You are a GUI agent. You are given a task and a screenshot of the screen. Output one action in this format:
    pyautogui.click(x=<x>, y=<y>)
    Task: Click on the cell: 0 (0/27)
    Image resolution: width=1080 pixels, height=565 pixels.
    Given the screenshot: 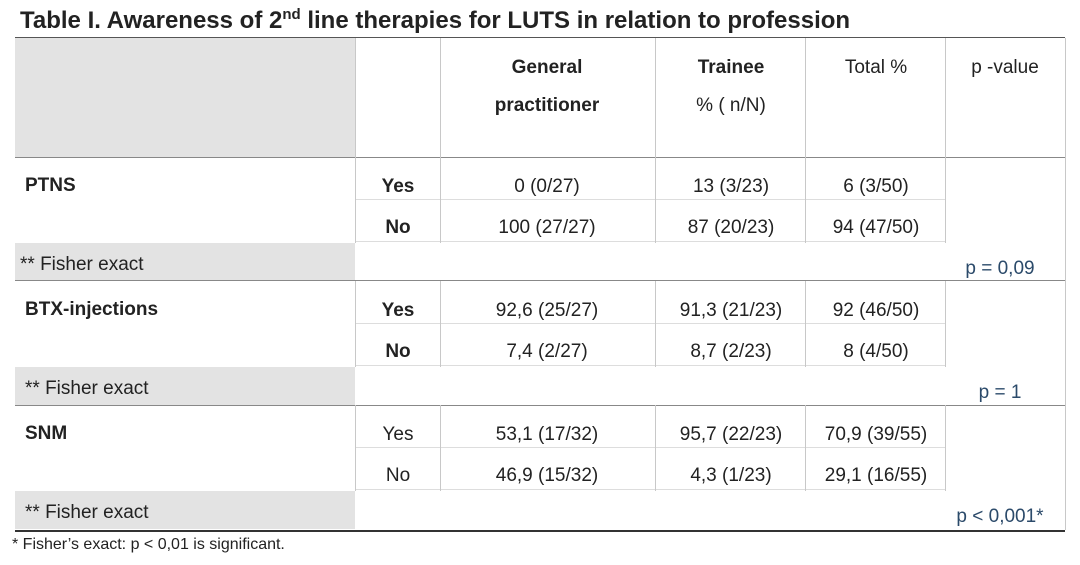 What is the action you would take?
    pyautogui.click(x=547, y=186)
    